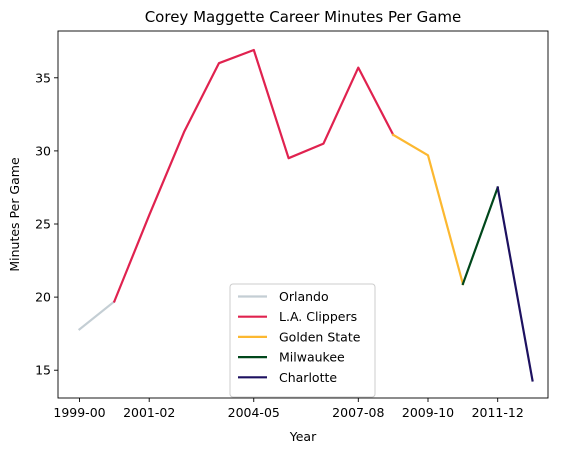 The image size is (566, 453). I want to click on legend-label-golden-state: Golden State, so click(320, 336).